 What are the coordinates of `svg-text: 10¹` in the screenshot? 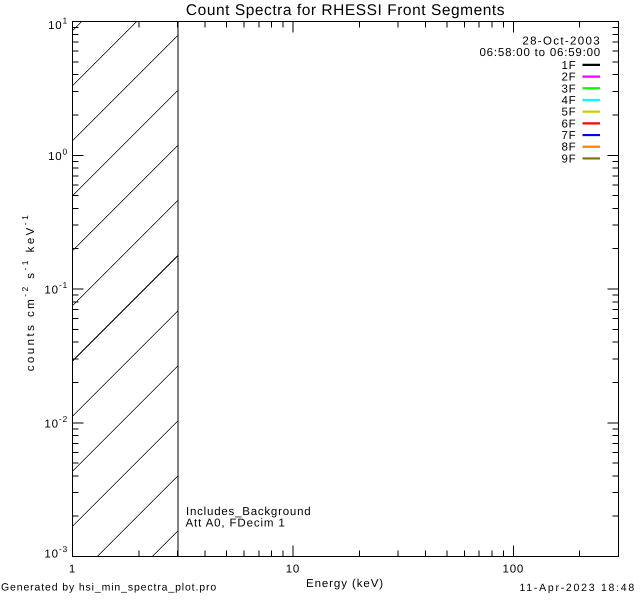 It's located at (58, 24).